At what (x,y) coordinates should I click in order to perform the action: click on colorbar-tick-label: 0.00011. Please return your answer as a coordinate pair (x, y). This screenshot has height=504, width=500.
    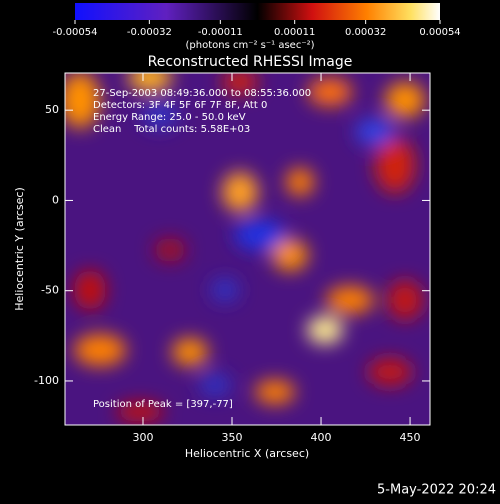
    Looking at the image, I should click on (294, 32).